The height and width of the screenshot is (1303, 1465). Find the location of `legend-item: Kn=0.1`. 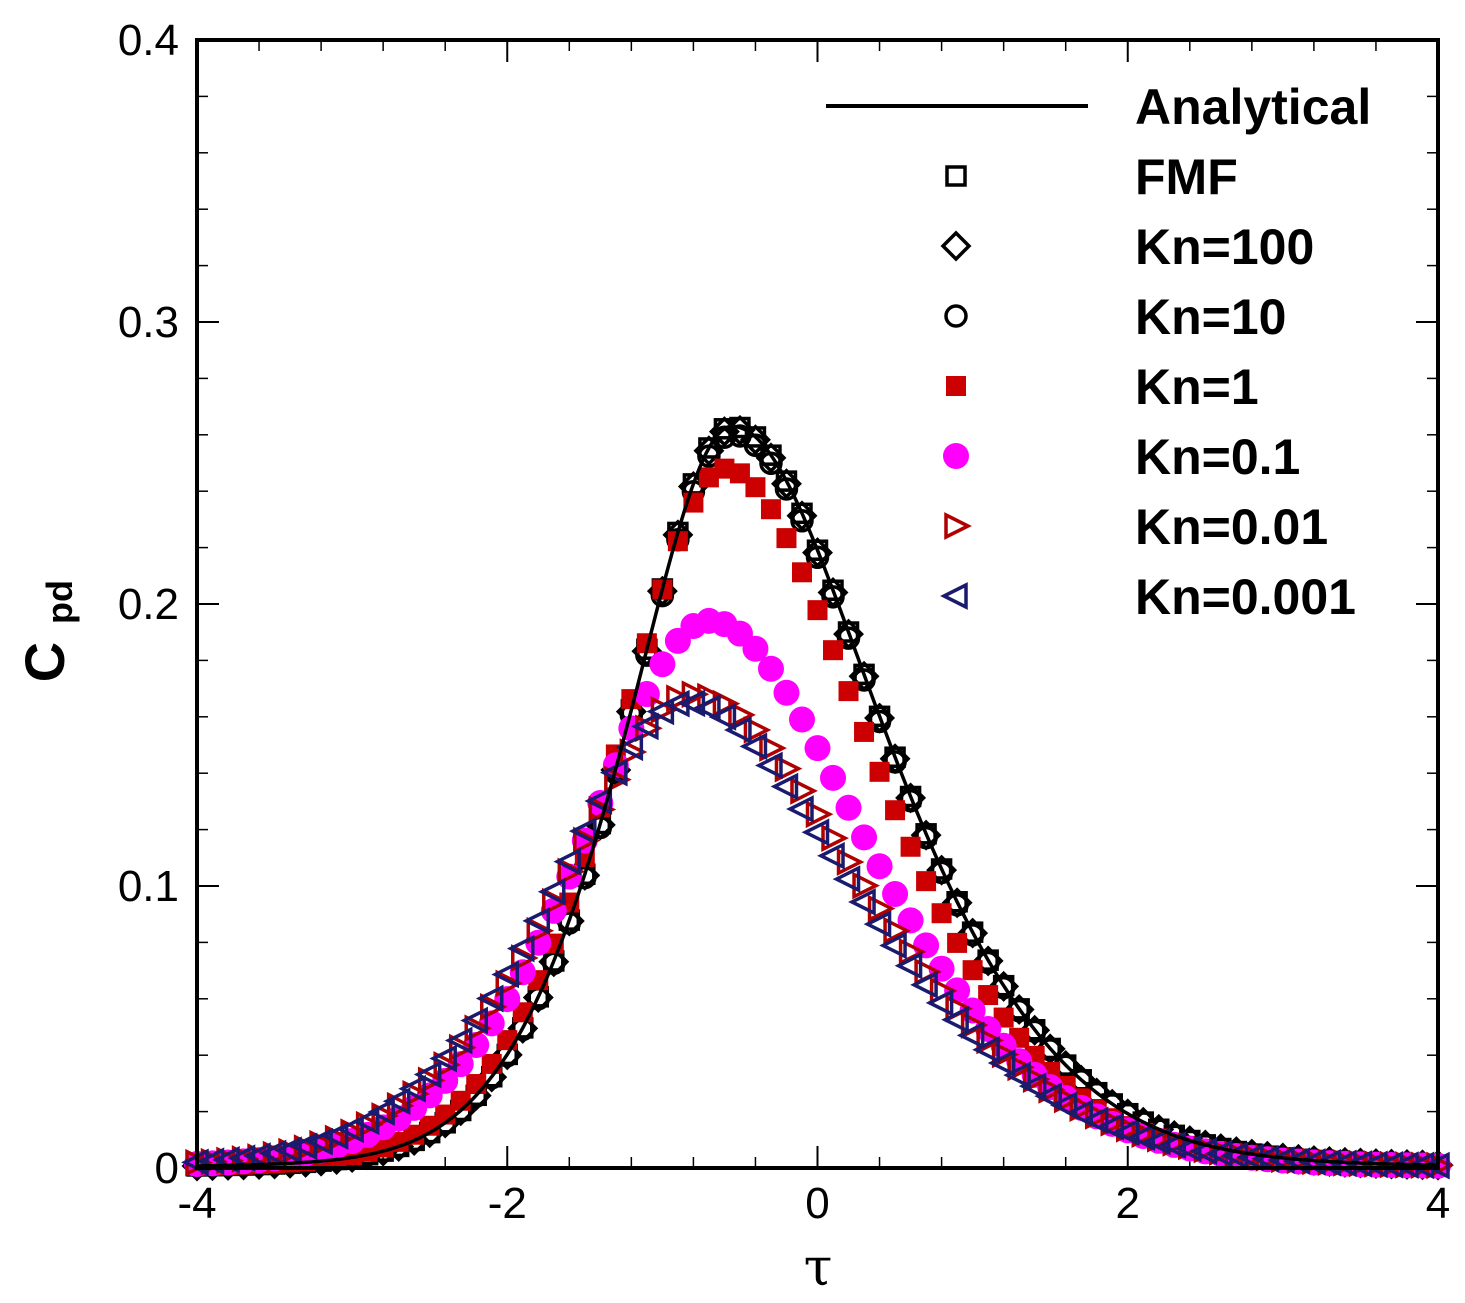

legend-item: Kn=0.1 is located at coordinates (1121, 457).